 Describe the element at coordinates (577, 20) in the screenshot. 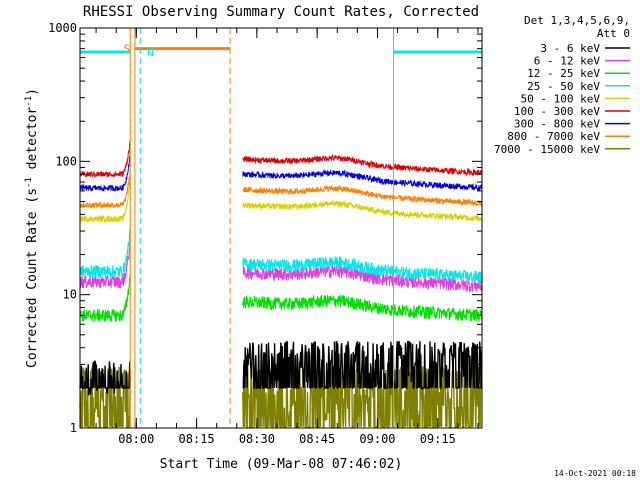

I see `legend-header-line-1: Det 1,3,4,5,6,9,` at that location.